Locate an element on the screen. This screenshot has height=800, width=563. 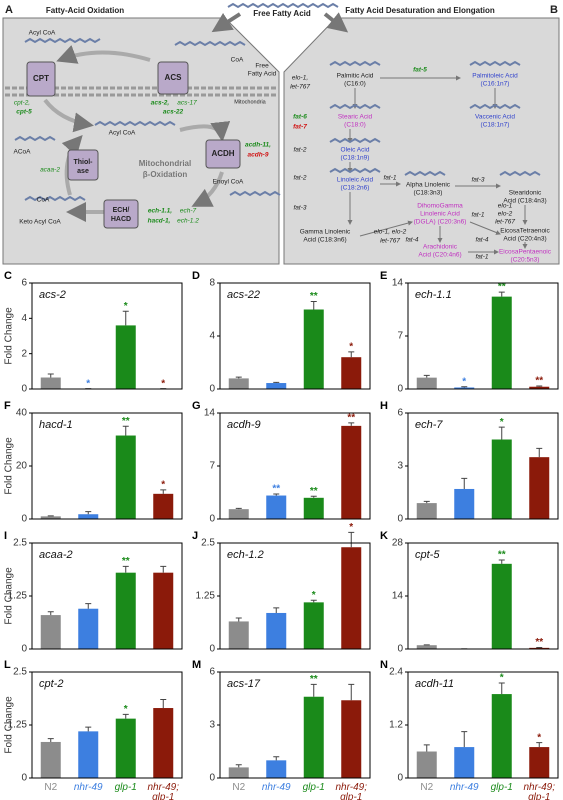
acdh-box is located at coordinates (223, 154).